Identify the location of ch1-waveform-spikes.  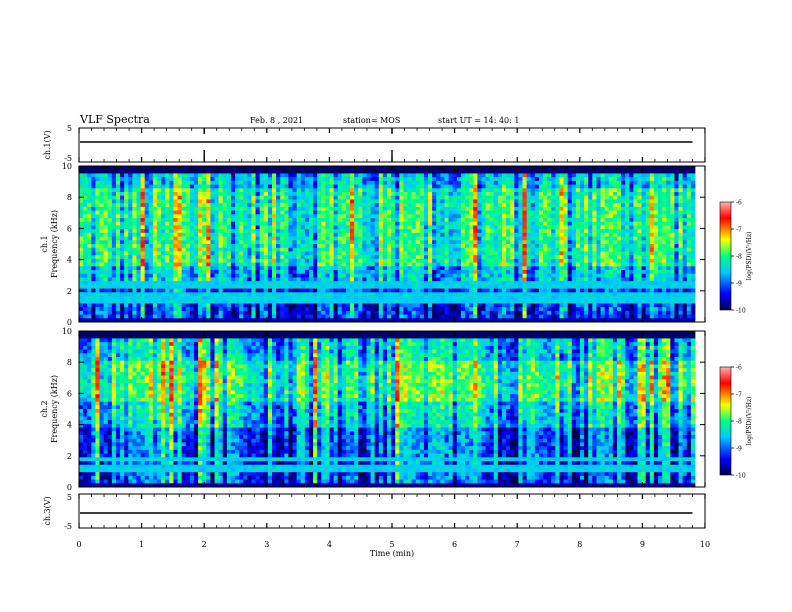
(298, 145).